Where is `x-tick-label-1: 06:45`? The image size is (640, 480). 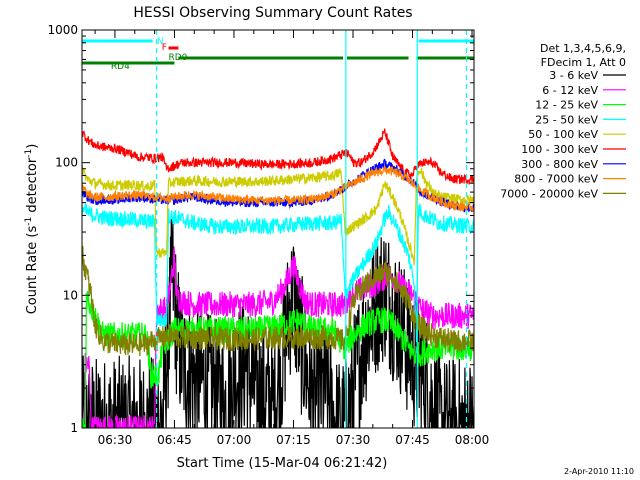
x-tick-label-1: 06:45 is located at coordinates (174, 440).